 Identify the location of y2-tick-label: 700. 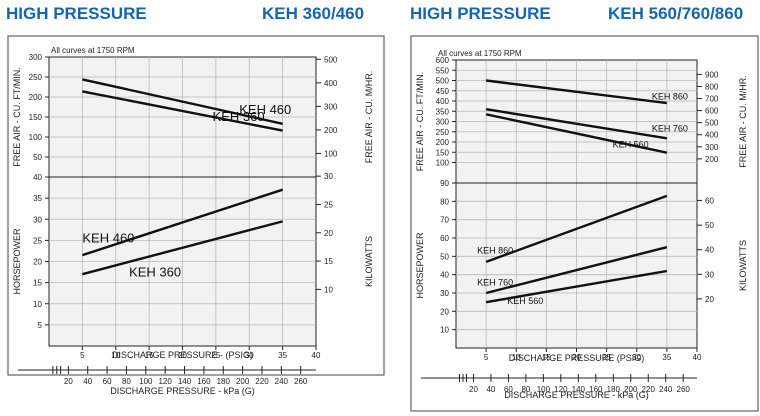
(712, 99).